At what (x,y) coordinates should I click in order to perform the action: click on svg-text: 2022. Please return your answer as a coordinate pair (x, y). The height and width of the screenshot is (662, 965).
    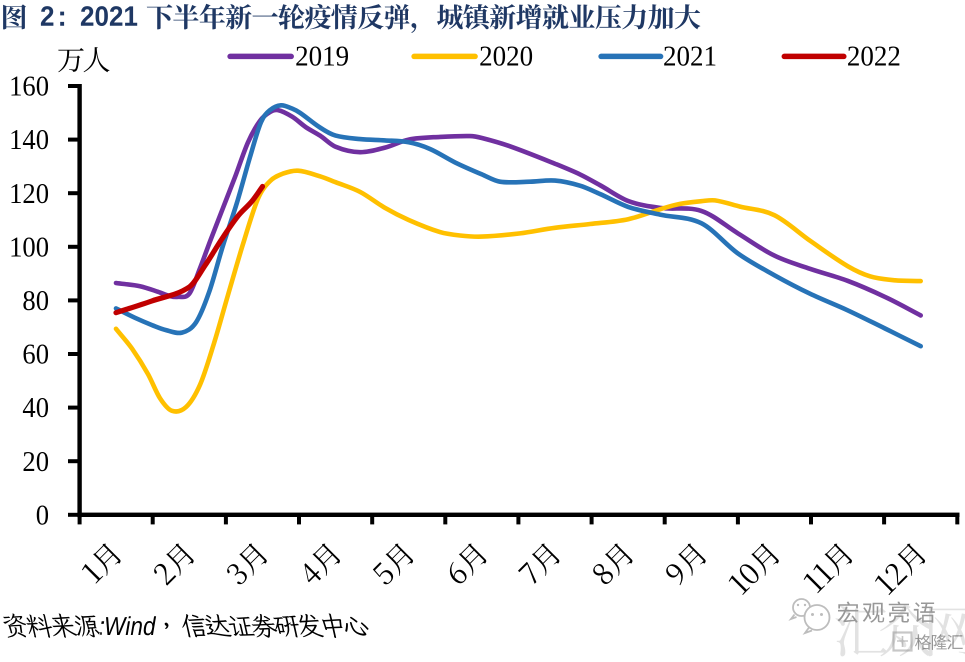
    Looking at the image, I should click on (874, 56).